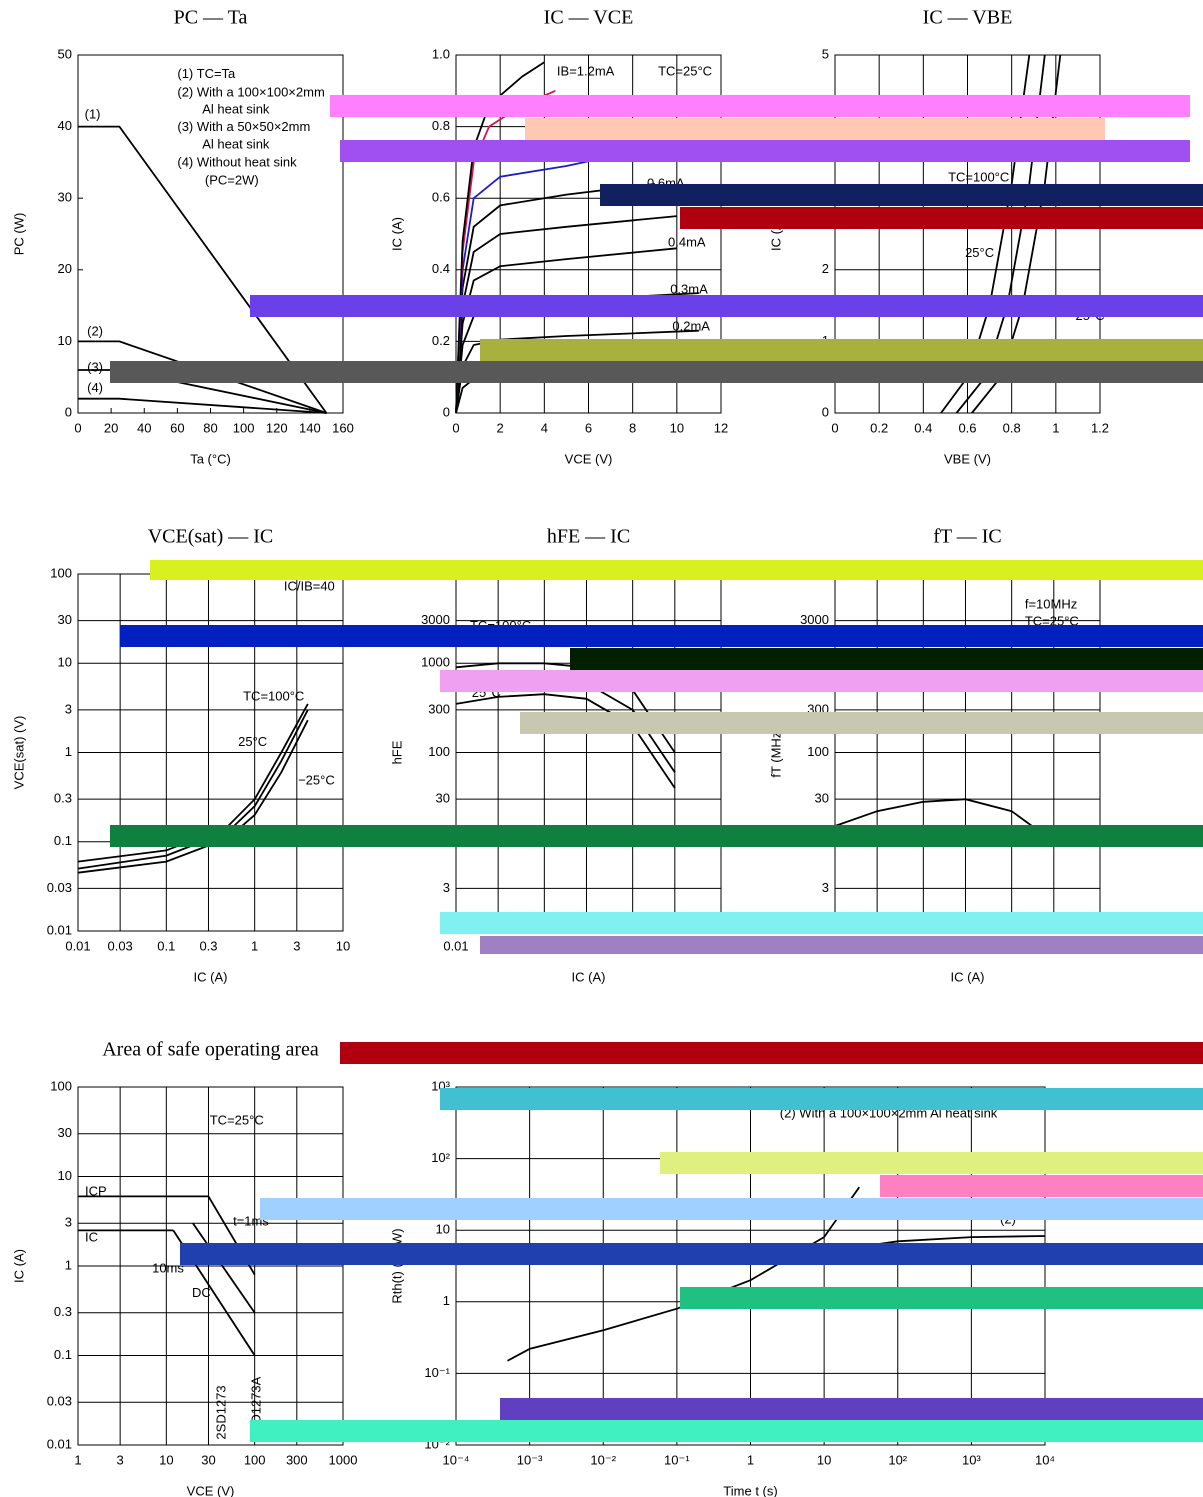 The width and height of the screenshot is (1203, 1497). I want to click on x-axis-label: VCE (V), so click(211, 1490).